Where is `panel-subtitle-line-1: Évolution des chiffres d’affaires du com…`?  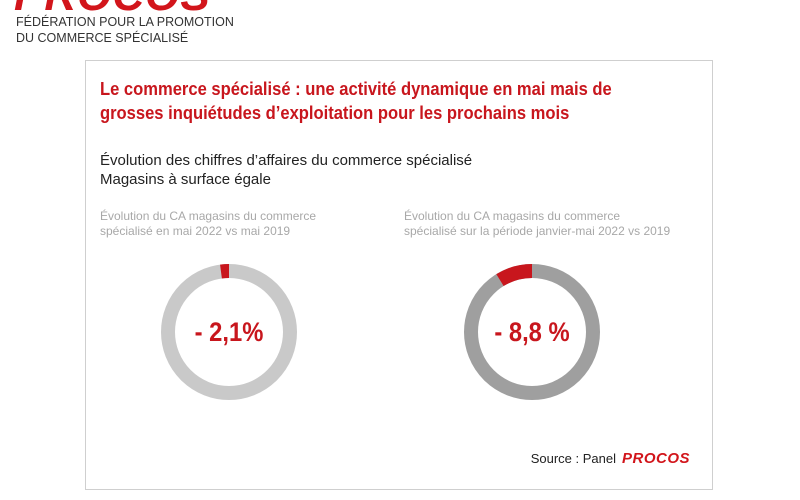
panel-subtitle-line-1: Évolution des chiffres d’affaires du com… is located at coordinates (286, 160).